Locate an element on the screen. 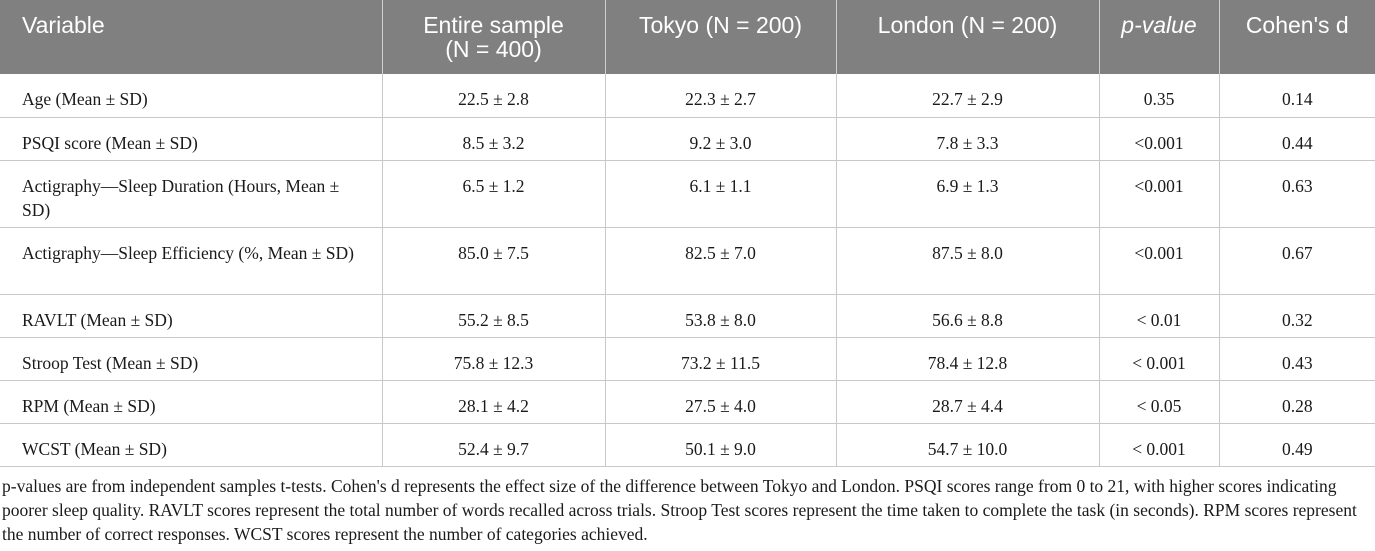 The width and height of the screenshot is (1375, 551). header-p-value: p-value is located at coordinates (1158, 37).